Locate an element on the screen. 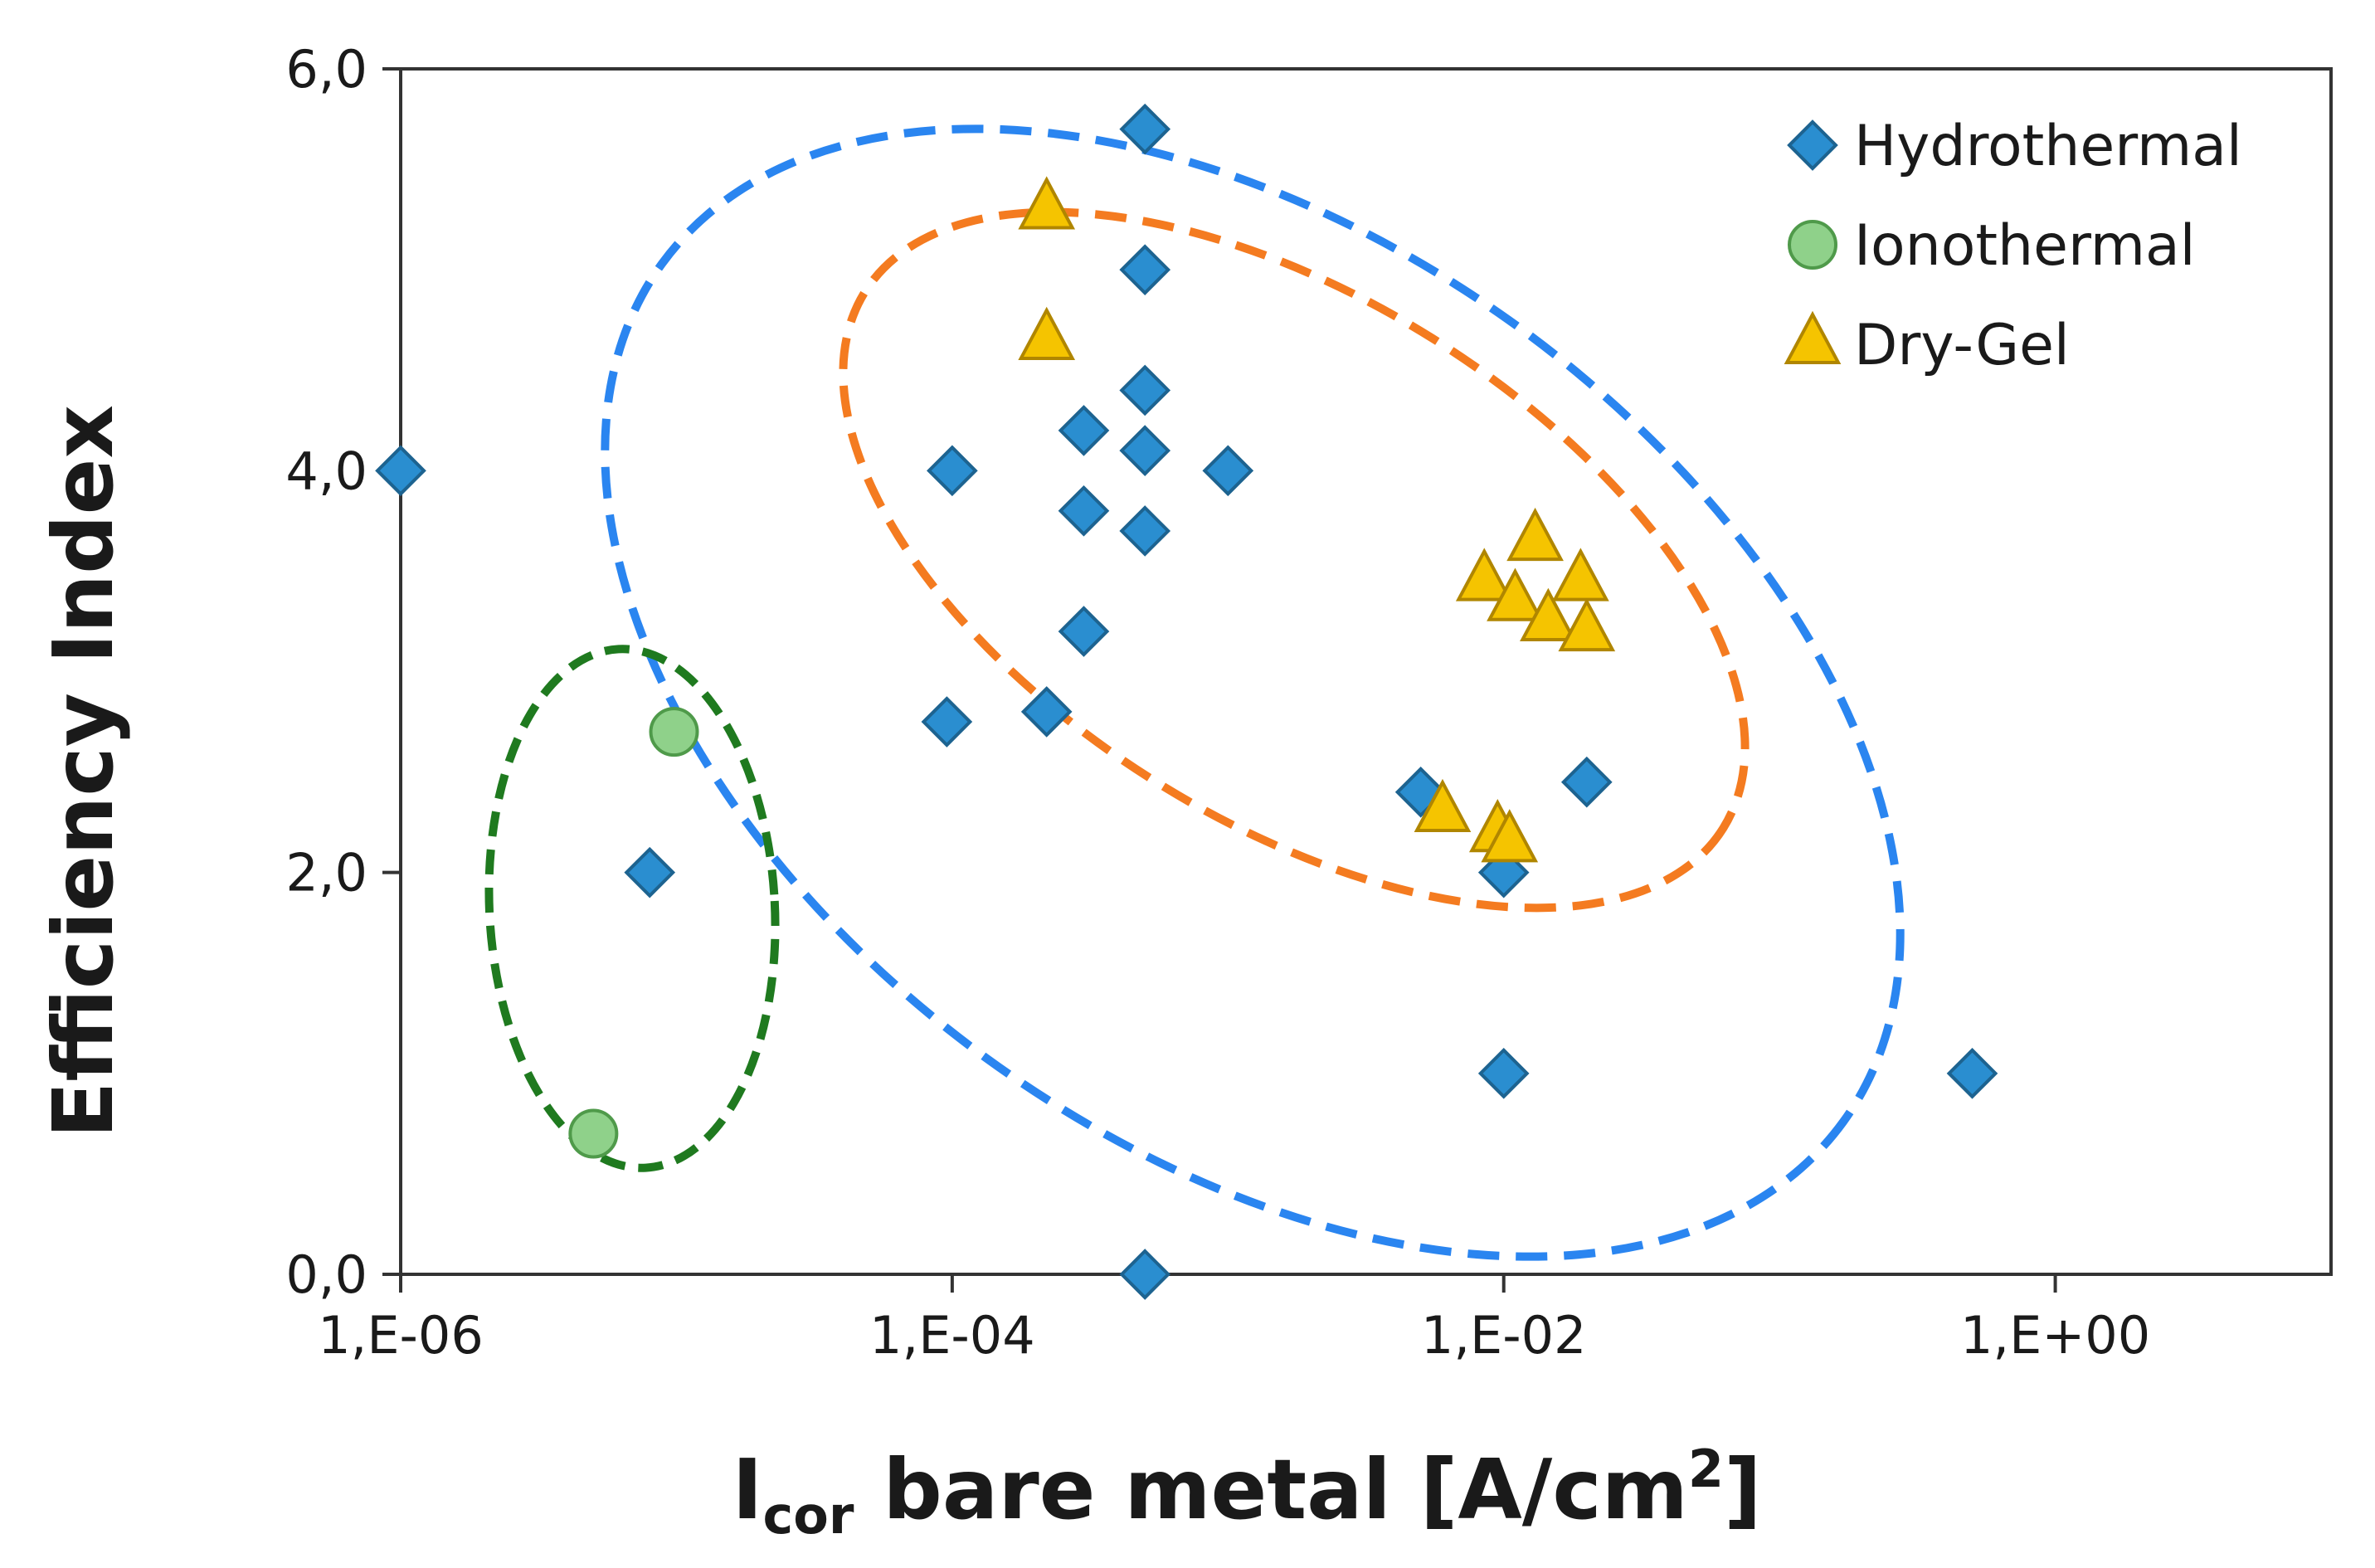 This screenshot has width=2375, height=1568. green-group-outline is located at coordinates (632, 908).